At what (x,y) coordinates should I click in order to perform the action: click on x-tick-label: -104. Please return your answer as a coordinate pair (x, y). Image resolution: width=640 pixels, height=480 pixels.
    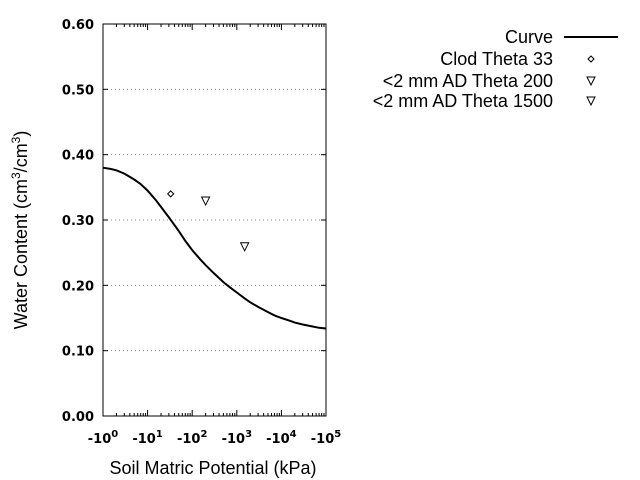
    Looking at the image, I should click on (281, 438).